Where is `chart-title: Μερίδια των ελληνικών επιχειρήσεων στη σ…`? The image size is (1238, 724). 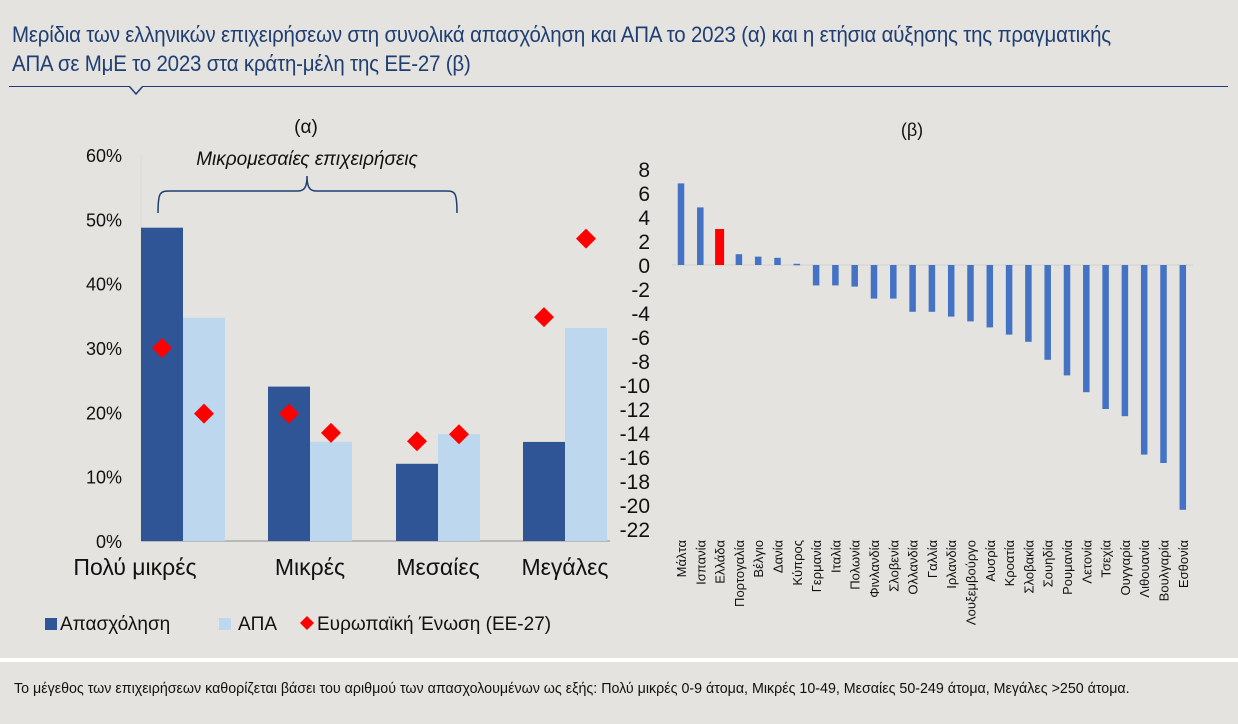
chart-title: Μερίδια των ελληνικών επιχειρήσεων στη σ… is located at coordinates (561, 49).